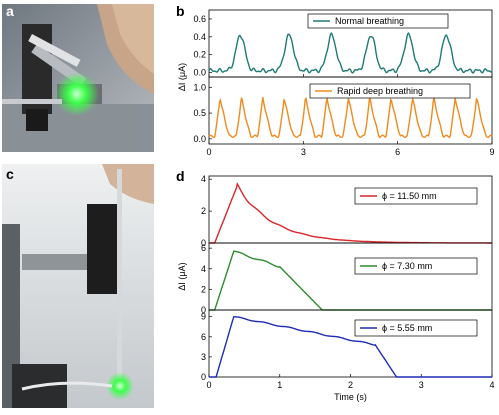 This screenshot has width=499, height=415. What do you see at coordinates (350, 397) in the screenshot?
I see `x-axis-label: Time (s)` at bounding box center [350, 397].